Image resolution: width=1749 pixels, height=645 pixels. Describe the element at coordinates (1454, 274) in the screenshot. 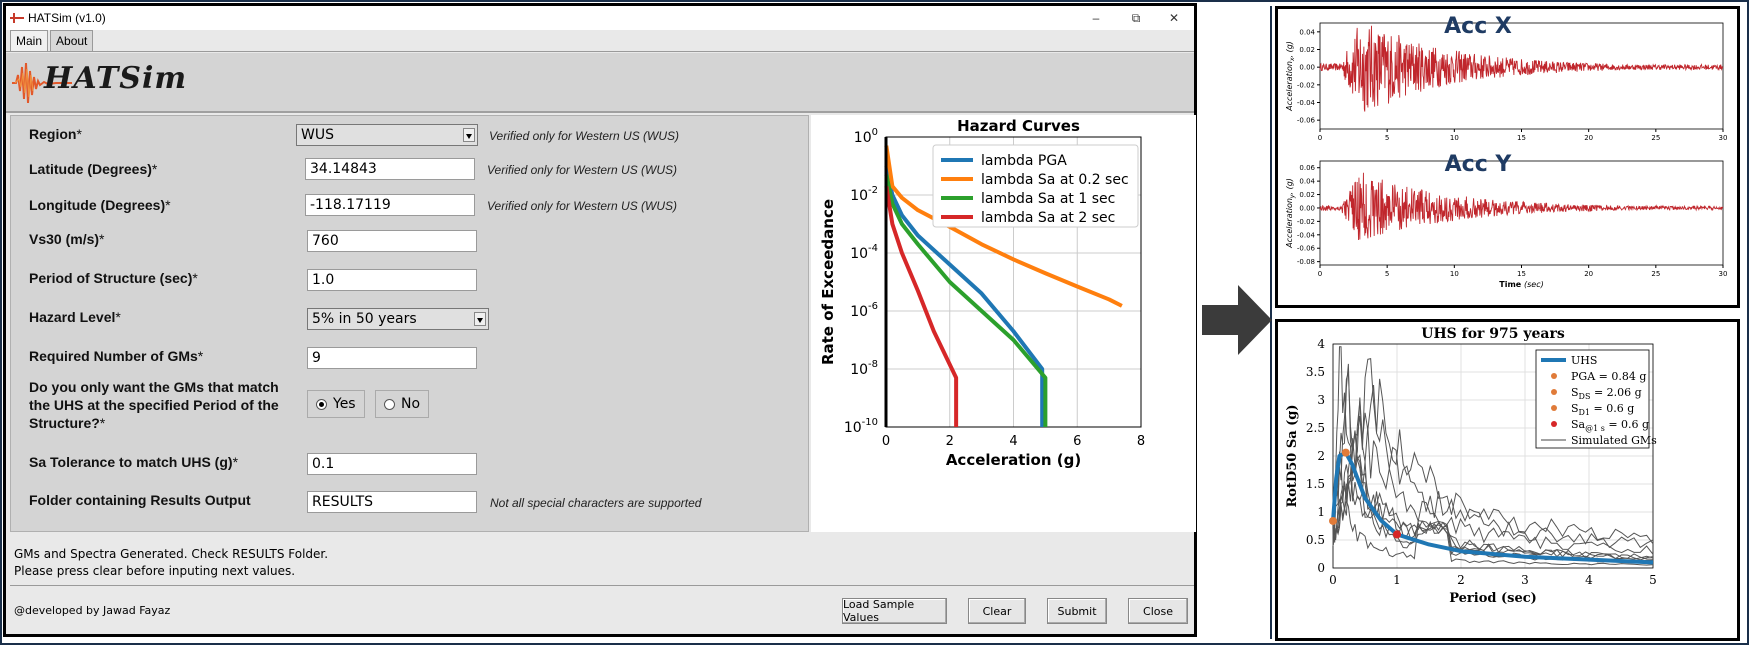

I see `x-tick-label: 10` at that location.